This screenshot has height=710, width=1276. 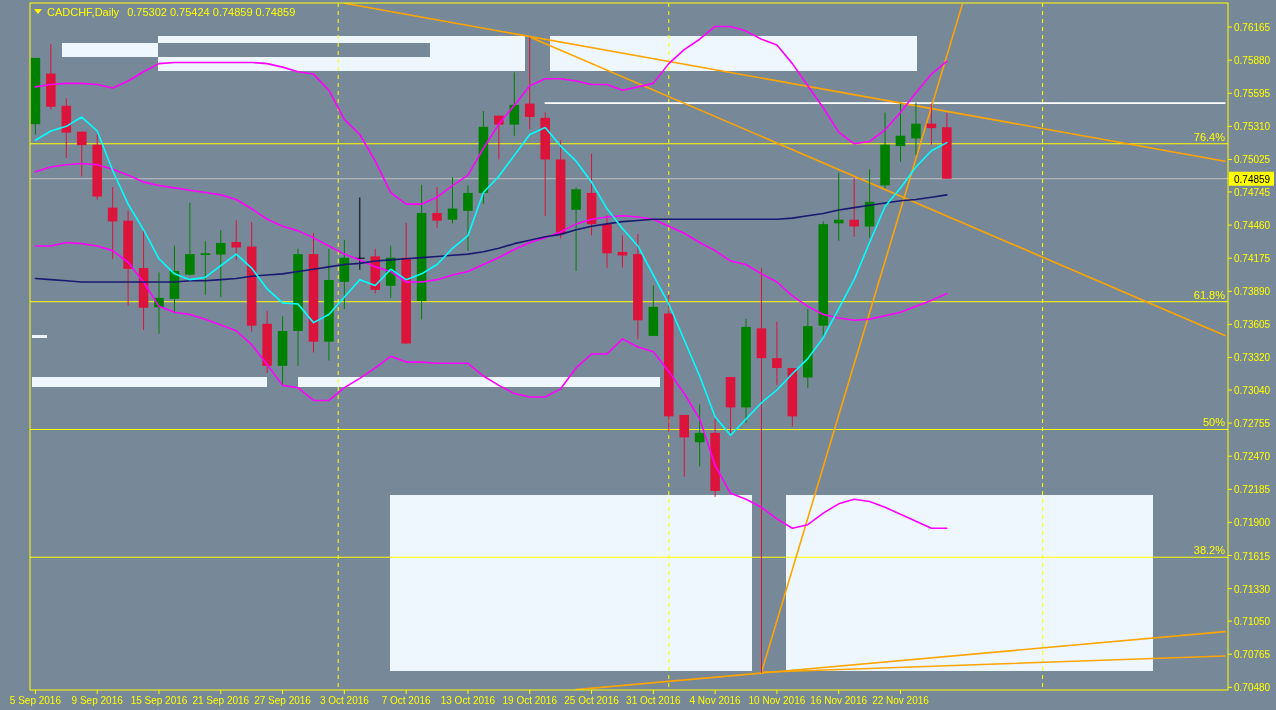 I want to click on y-tick-label: 0.72185, so click(x=1252, y=490).